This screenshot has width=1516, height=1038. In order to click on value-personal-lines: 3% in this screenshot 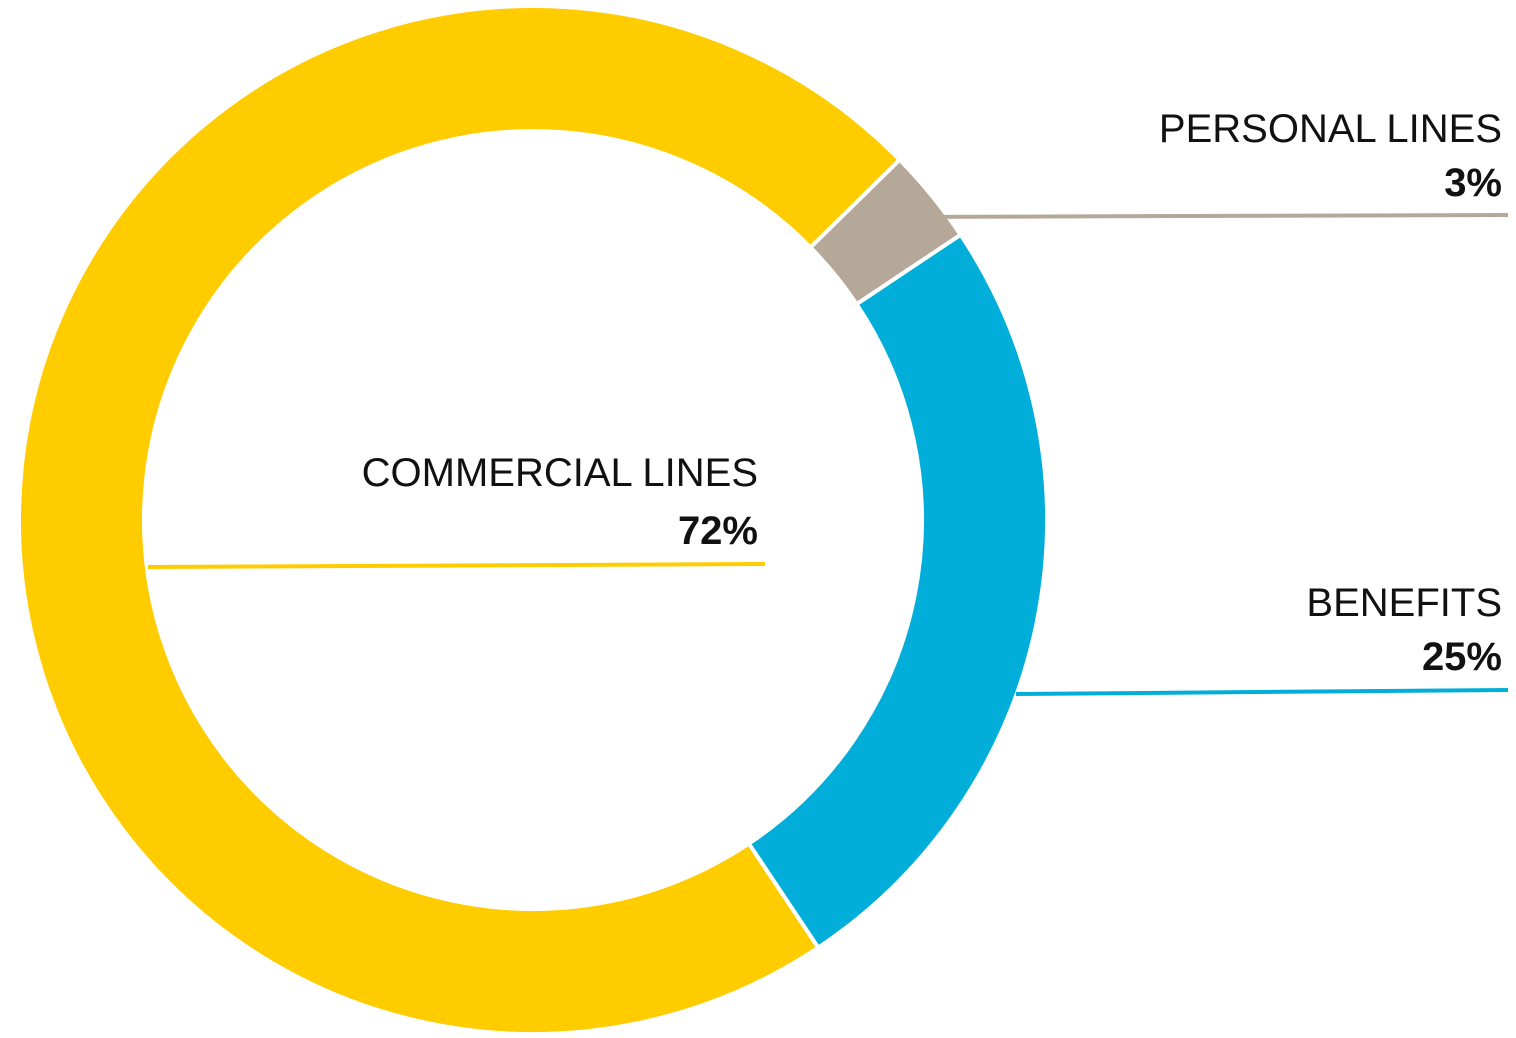, I will do `click(1473, 183)`.